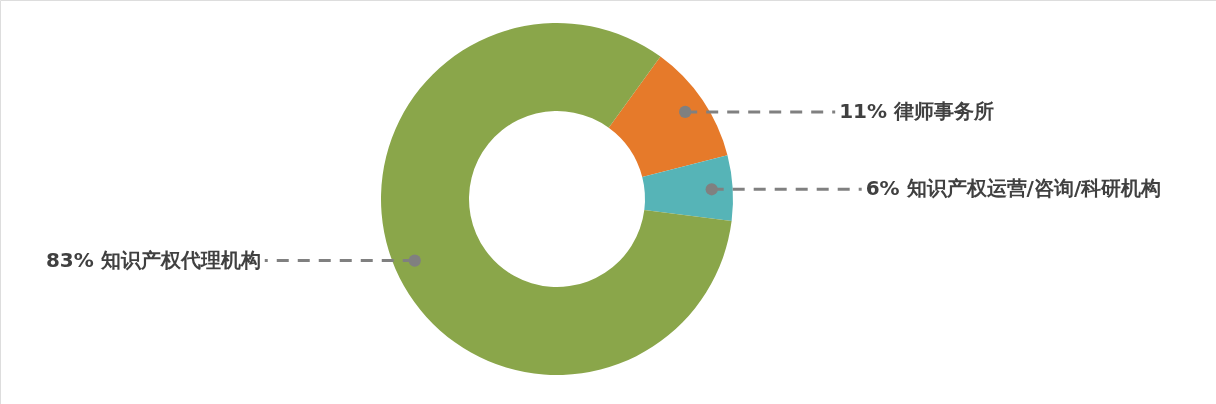 The height and width of the screenshot is (404, 1216). Describe the element at coordinates (153, 259) in the screenshot. I see `slice-label: 83% 知识产权代理机构` at that location.